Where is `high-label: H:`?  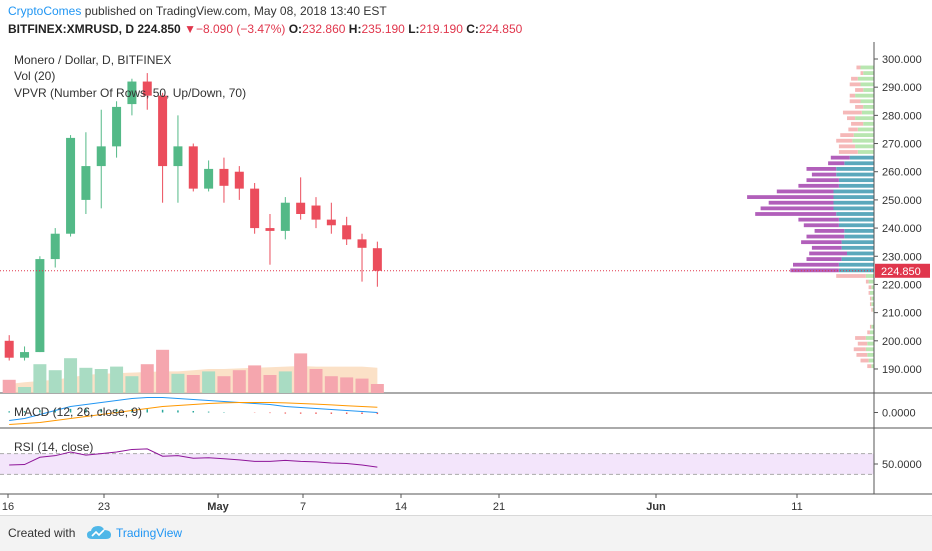
high-label: H: is located at coordinates (355, 29).